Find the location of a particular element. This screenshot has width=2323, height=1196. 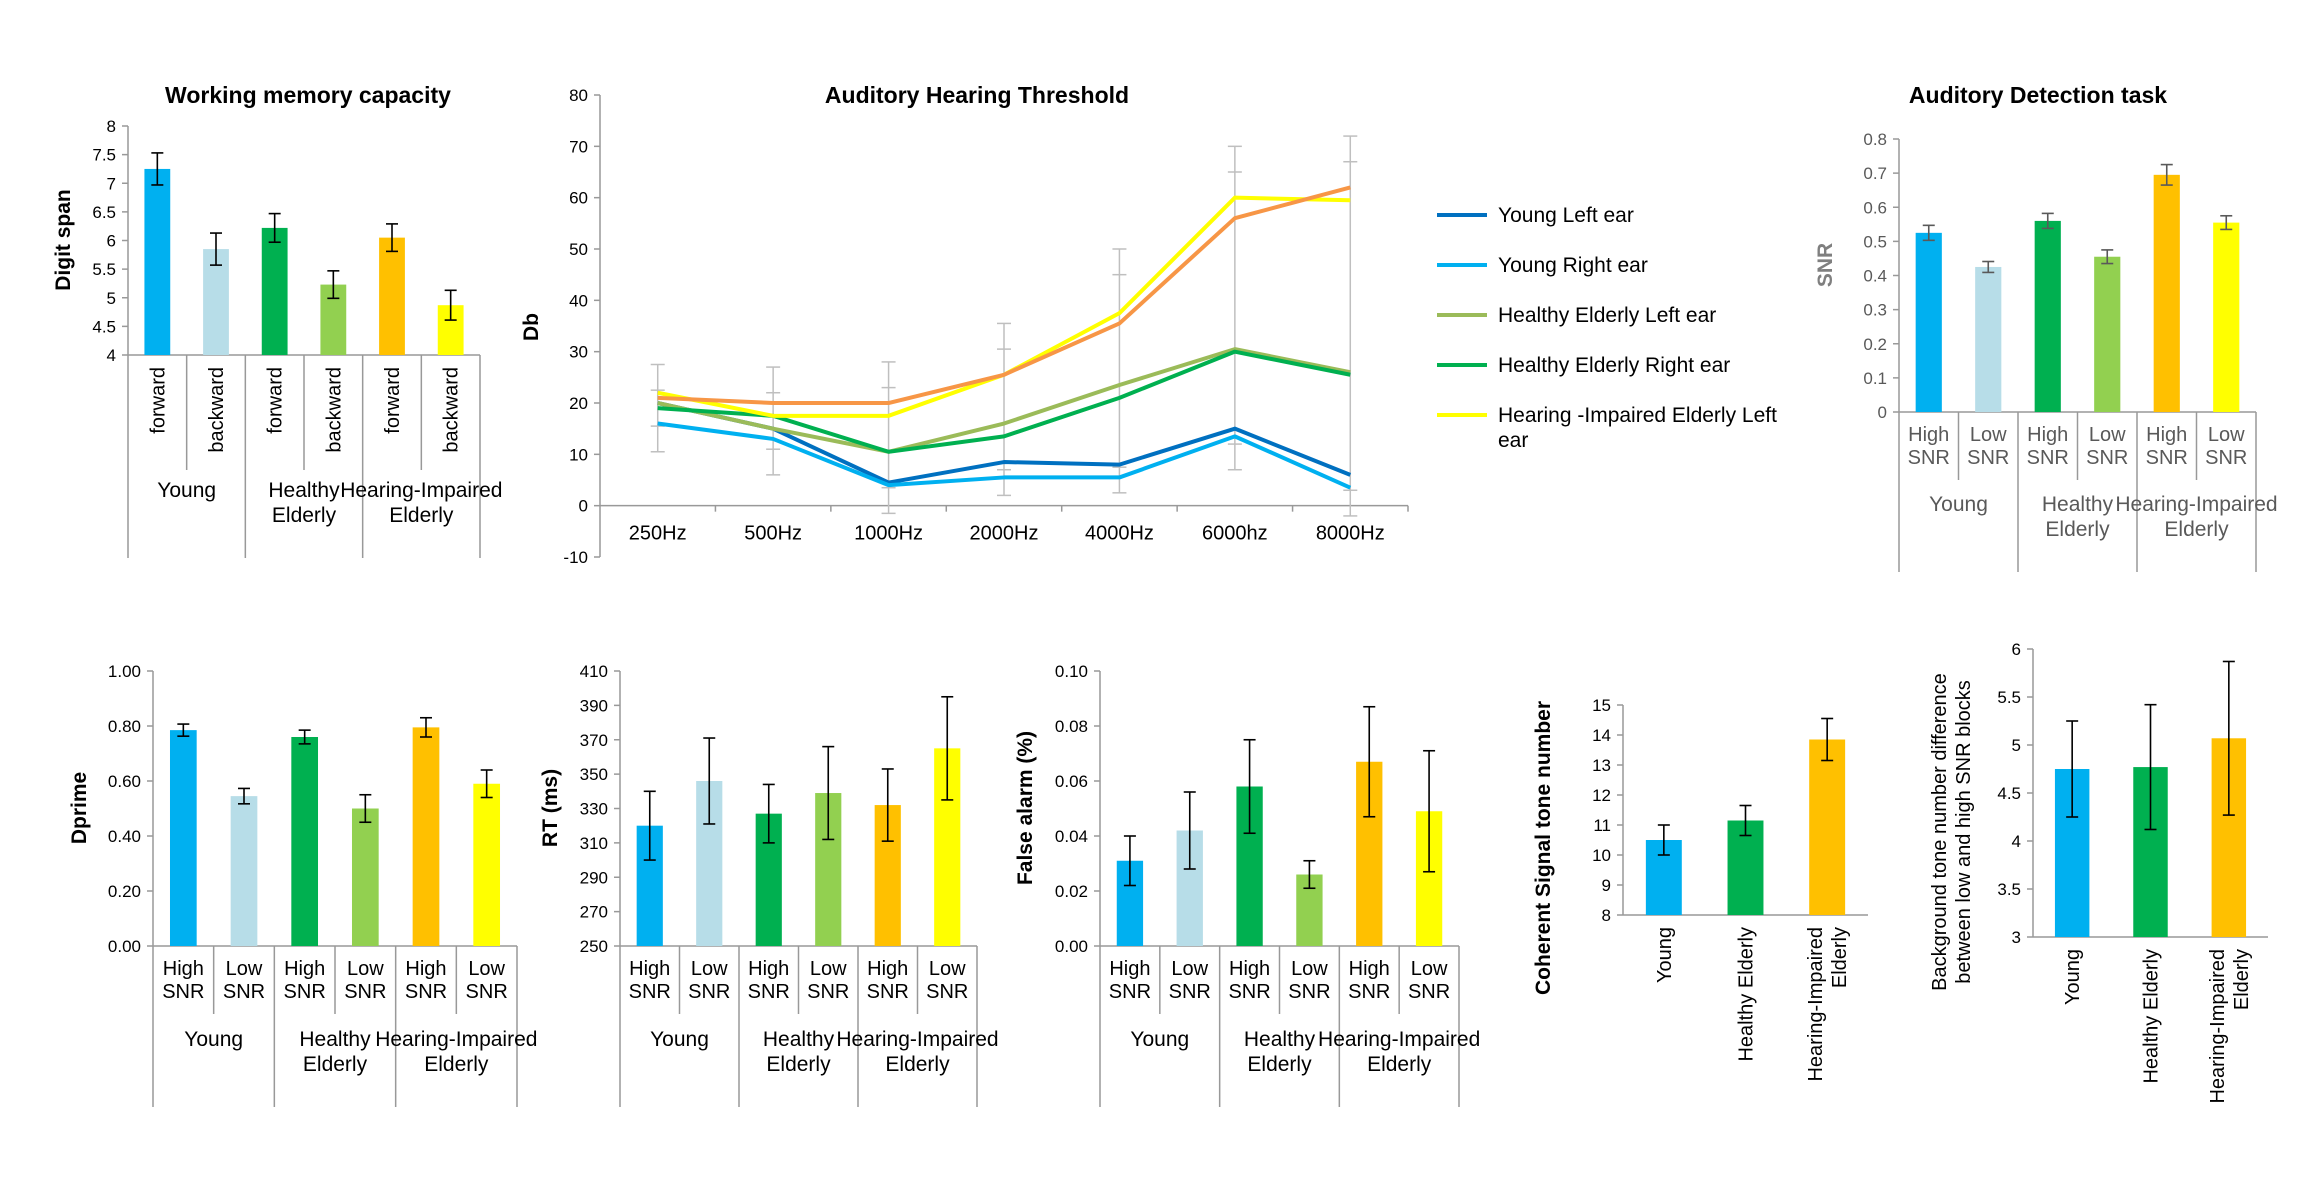

aht-x-tick-label: 1000Hz is located at coordinates (888, 534).